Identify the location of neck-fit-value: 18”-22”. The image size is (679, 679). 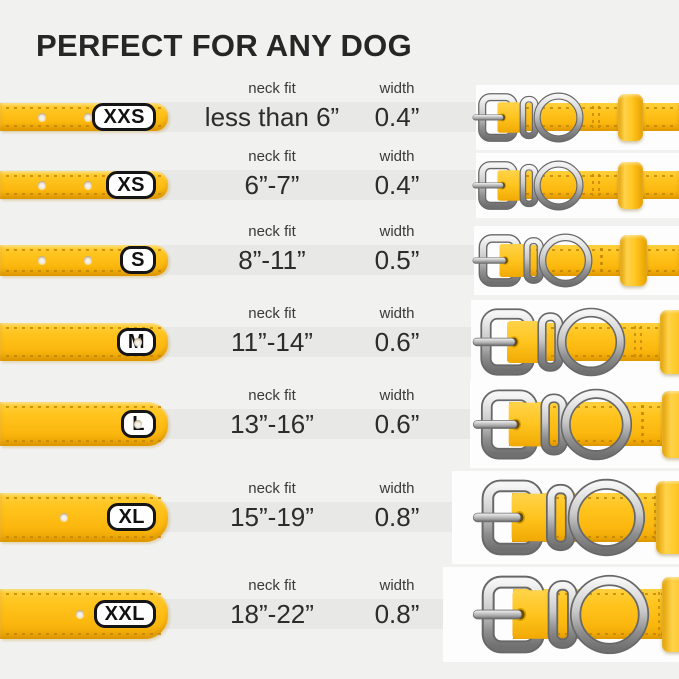
(272, 614).